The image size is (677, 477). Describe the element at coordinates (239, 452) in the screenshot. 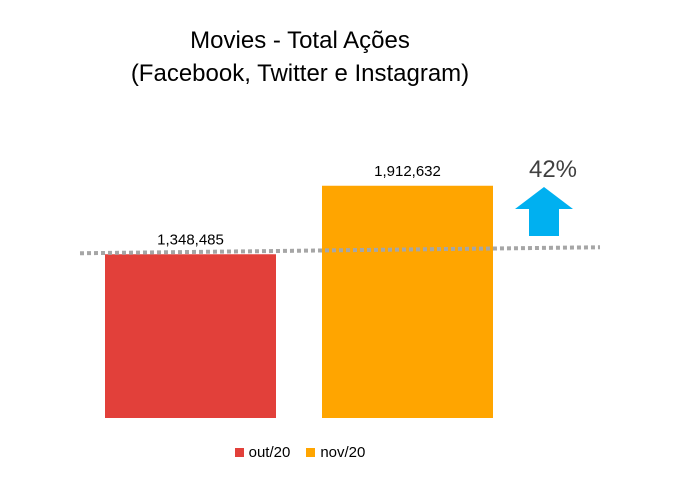

I see `legend-swatch-out` at that location.